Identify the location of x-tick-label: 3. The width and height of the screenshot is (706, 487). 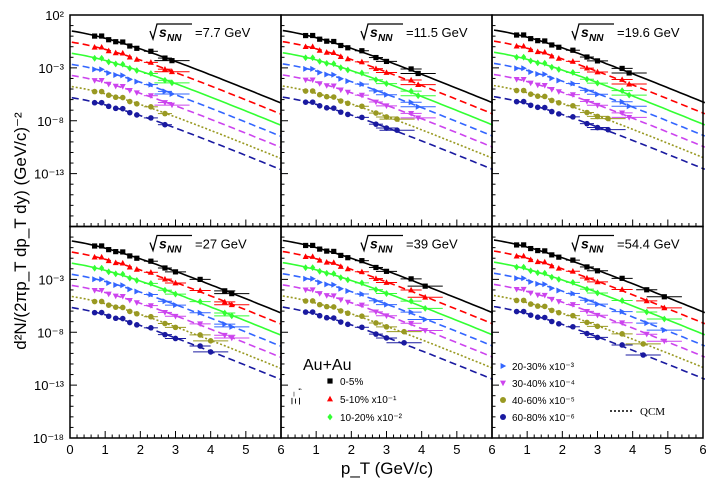
(597, 449).